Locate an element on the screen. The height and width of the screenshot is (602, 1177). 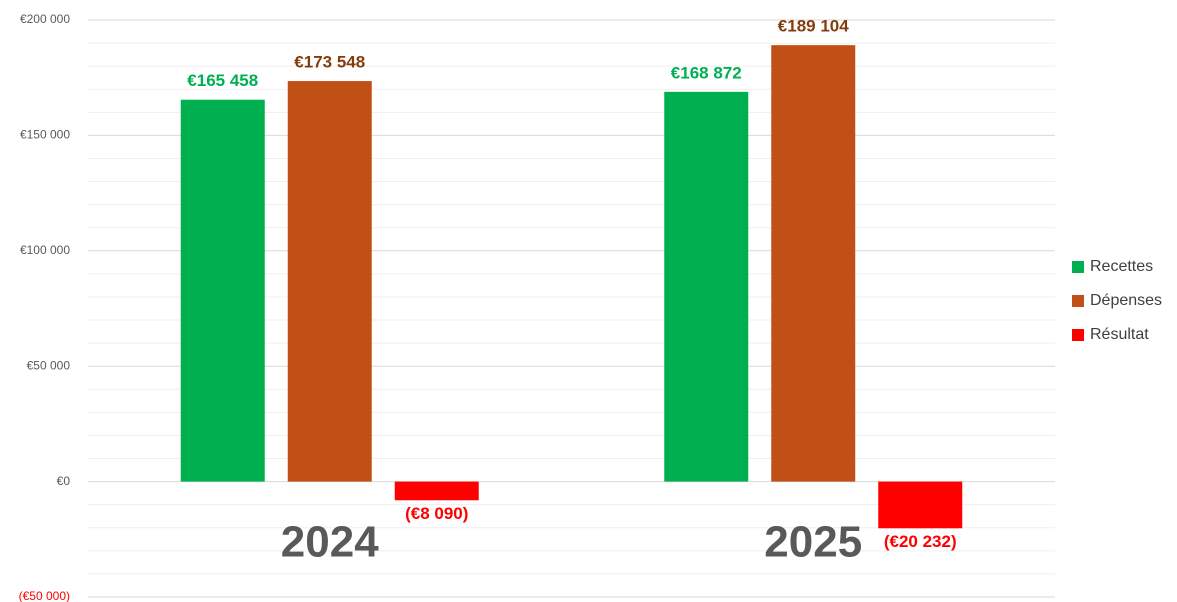
x-tick-label: 2024 is located at coordinates (330, 542).